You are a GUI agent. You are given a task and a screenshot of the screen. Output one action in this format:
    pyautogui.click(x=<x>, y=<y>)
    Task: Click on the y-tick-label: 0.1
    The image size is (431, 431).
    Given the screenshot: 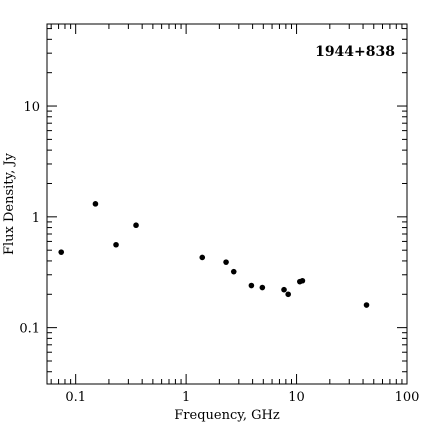 What is the action you would take?
    pyautogui.click(x=29, y=329)
    